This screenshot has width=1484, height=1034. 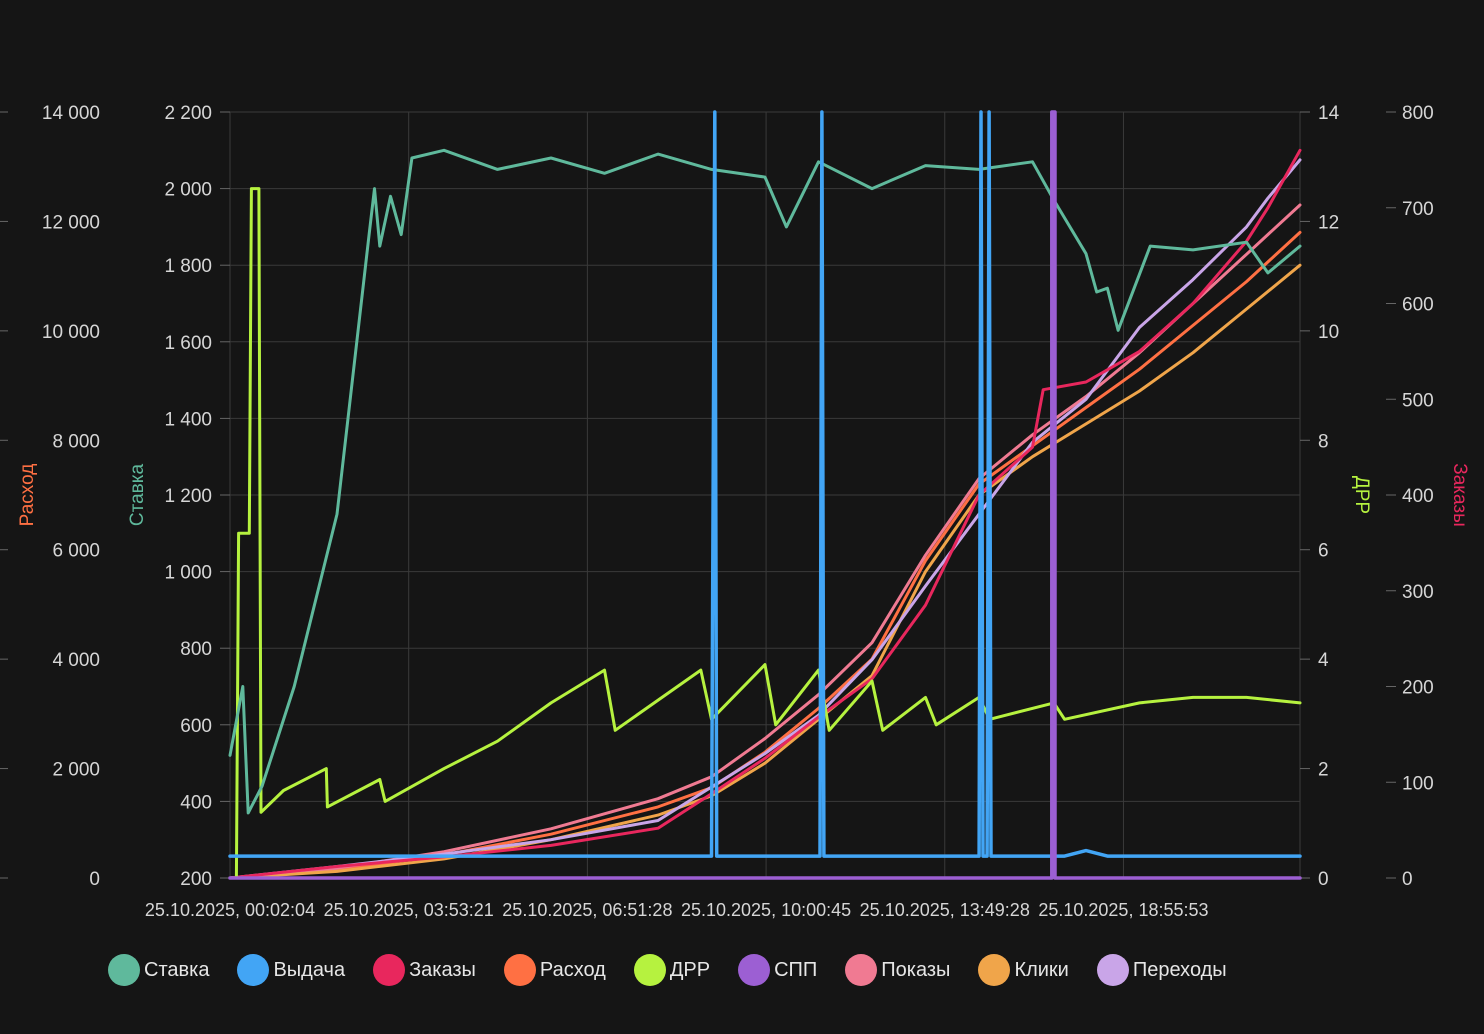 What do you see at coordinates (1407, 879) in the screenshot?
I see `right_outer-tick-label: 0` at bounding box center [1407, 879].